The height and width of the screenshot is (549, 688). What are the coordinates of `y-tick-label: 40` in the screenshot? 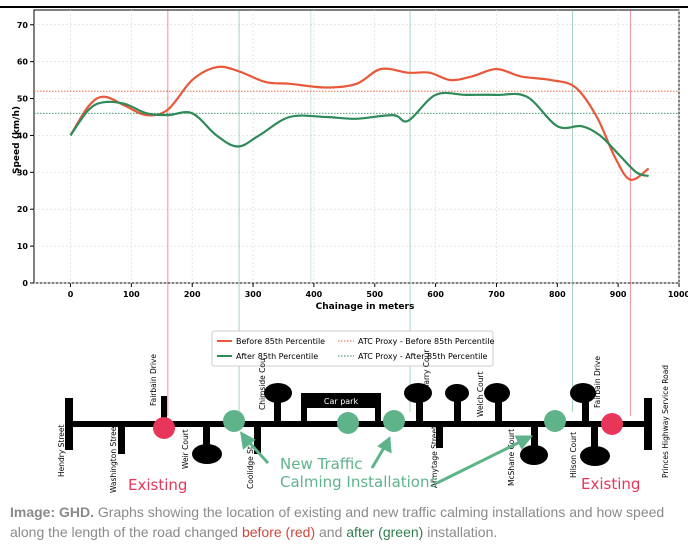 It's located at (23, 135).